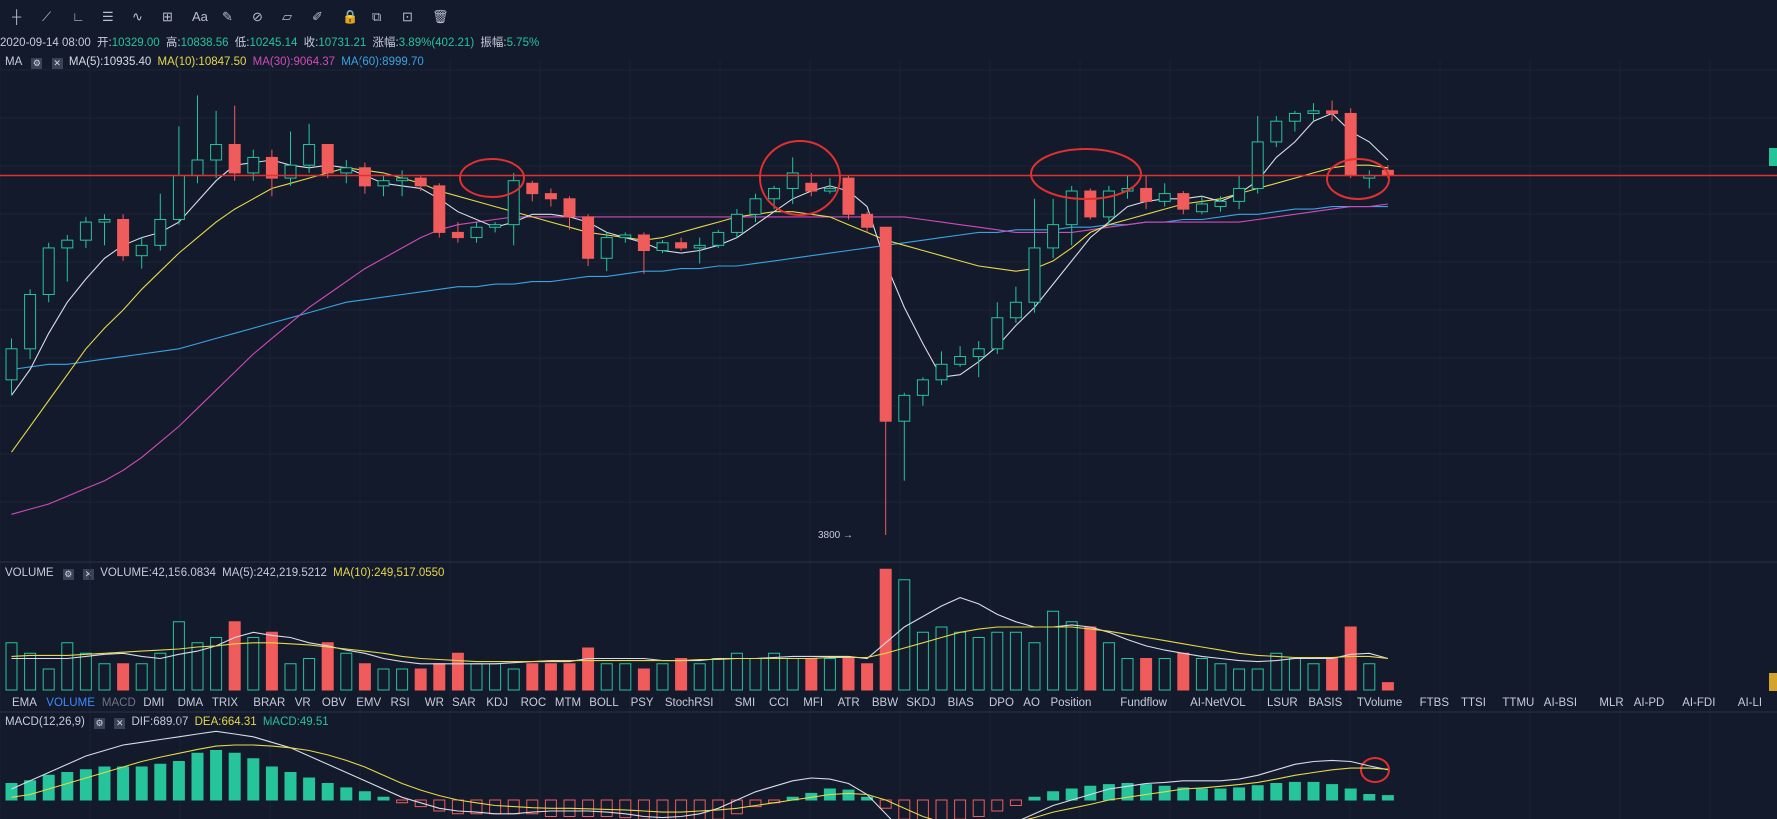 The height and width of the screenshot is (819, 1777). I want to click on indicator-tab-atr: ATR, so click(848, 703).